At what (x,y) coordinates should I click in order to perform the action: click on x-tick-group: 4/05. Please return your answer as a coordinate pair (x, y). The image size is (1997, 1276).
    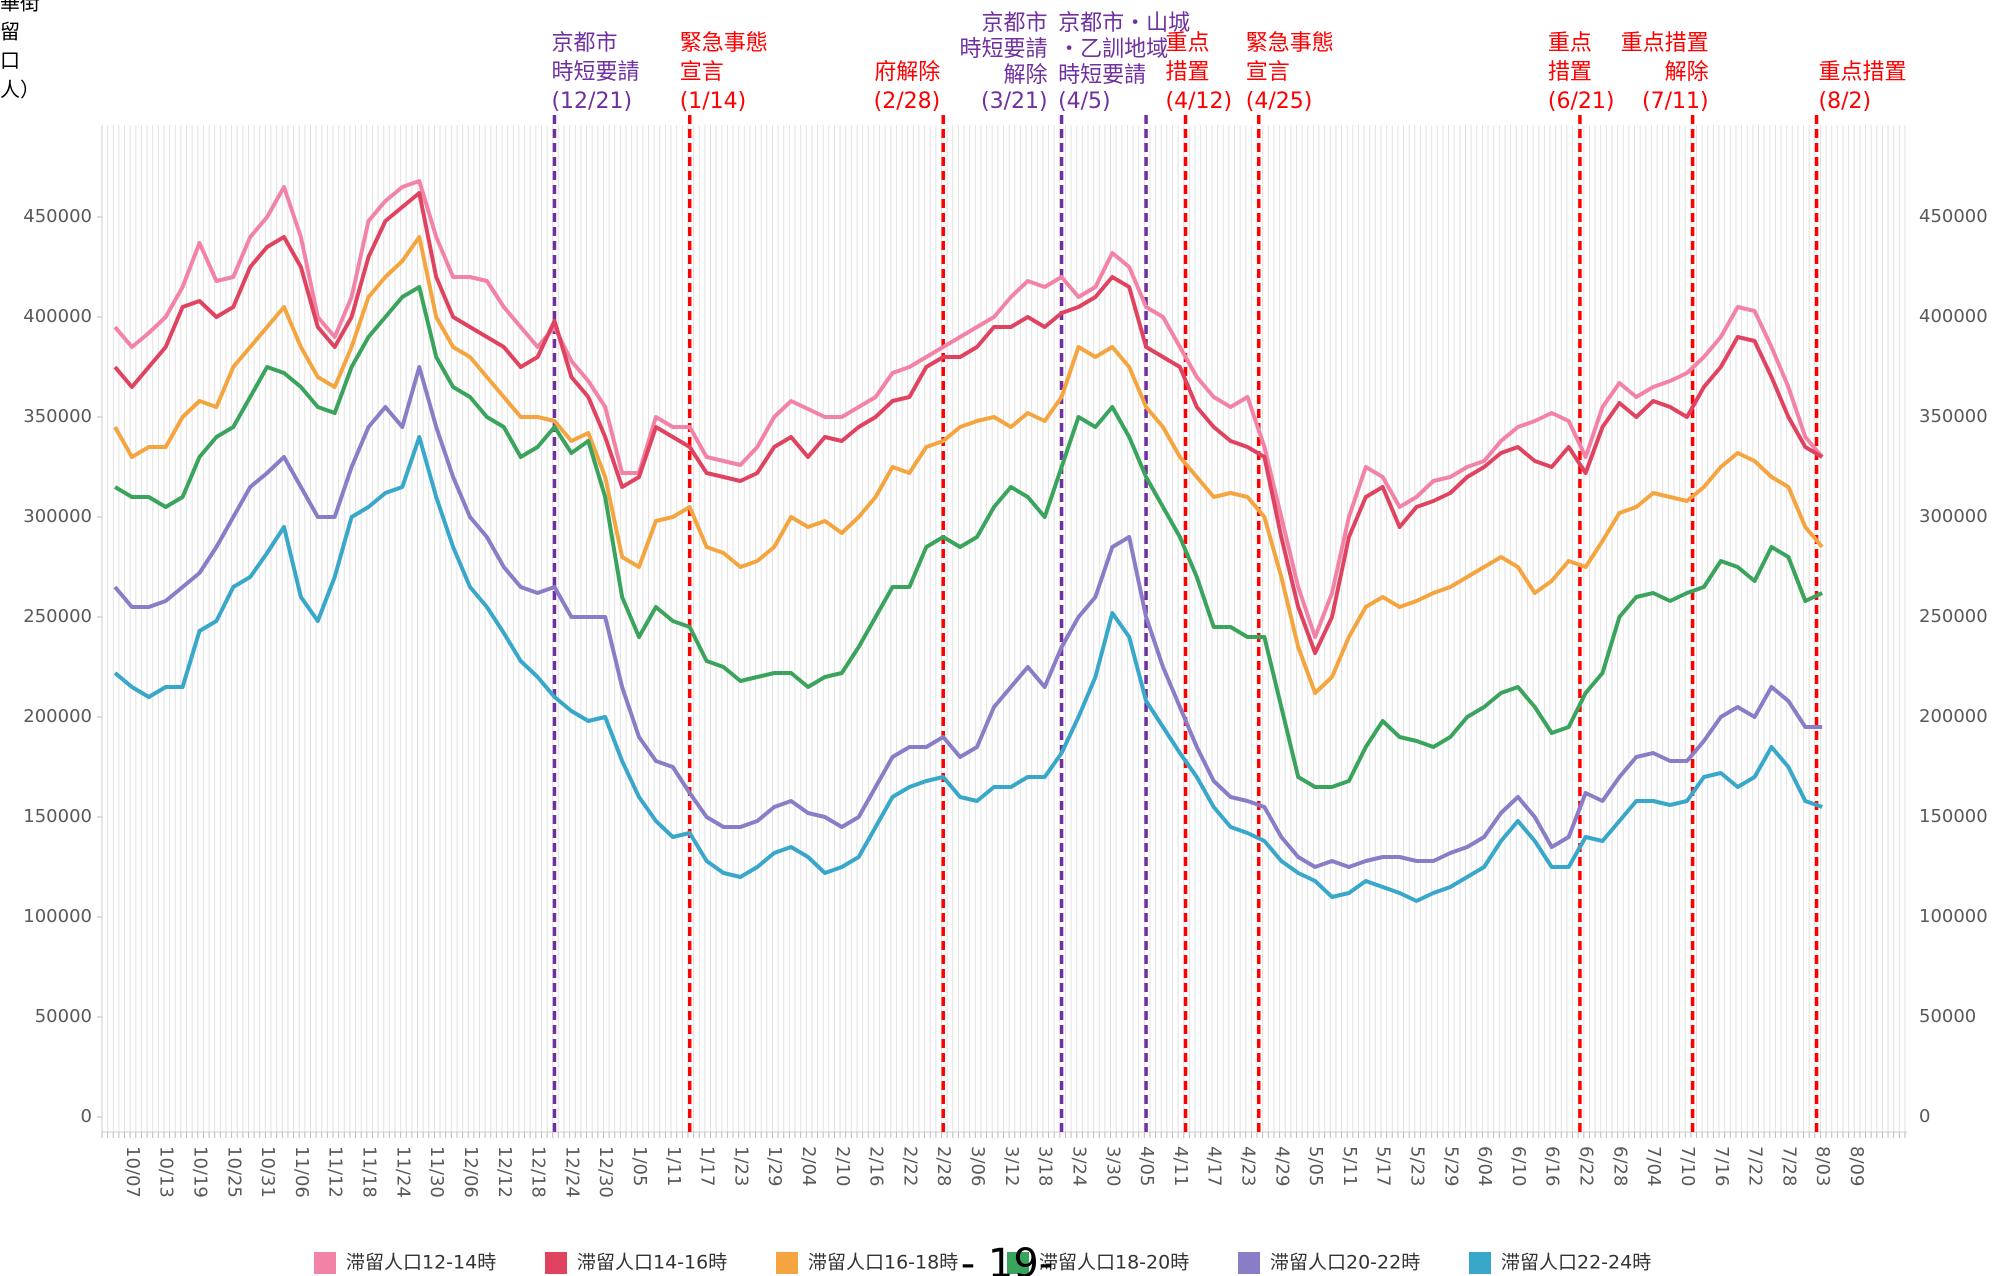
    Looking at the image, I should click on (1146, 1166).